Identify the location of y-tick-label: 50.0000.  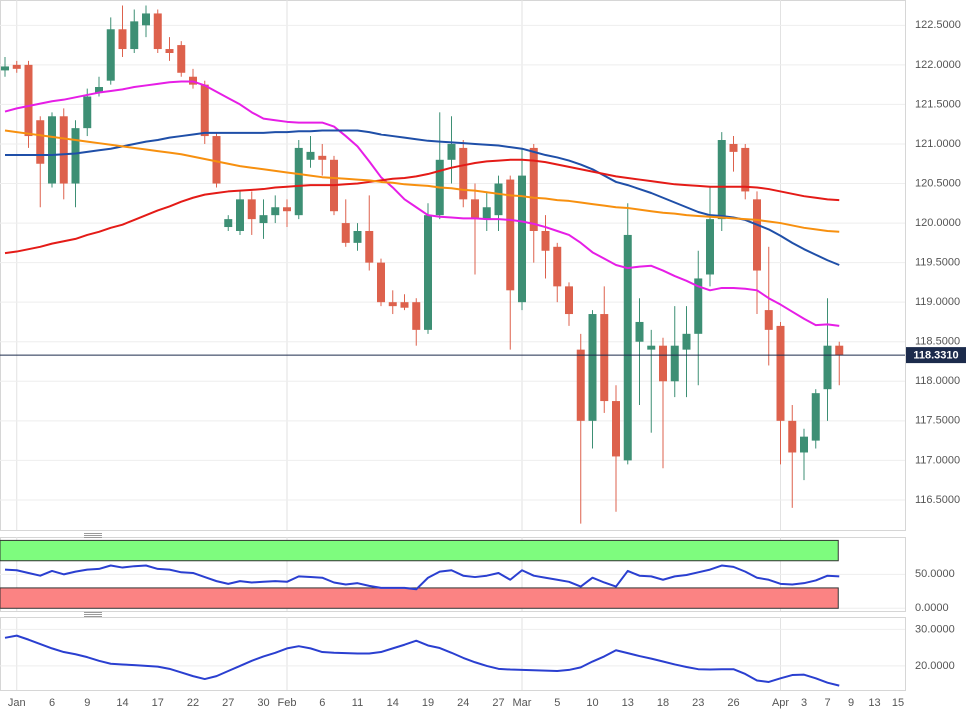
(935, 574).